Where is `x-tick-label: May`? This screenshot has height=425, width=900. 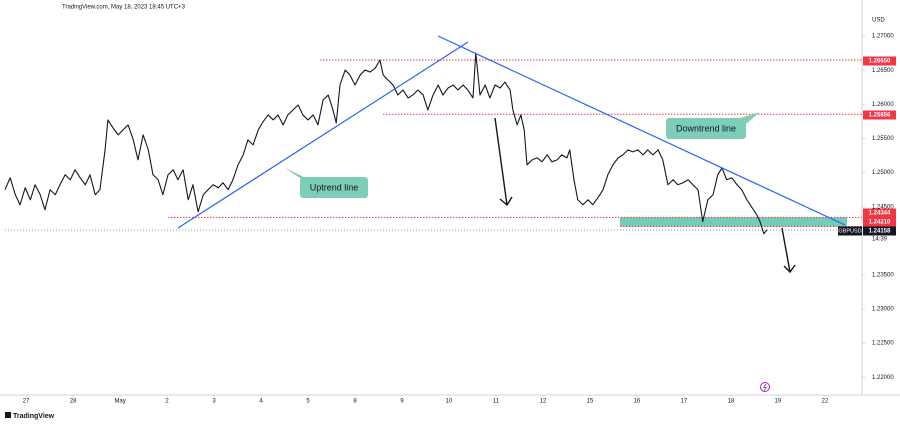
x-tick-label: May is located at coordinates (119, 402).